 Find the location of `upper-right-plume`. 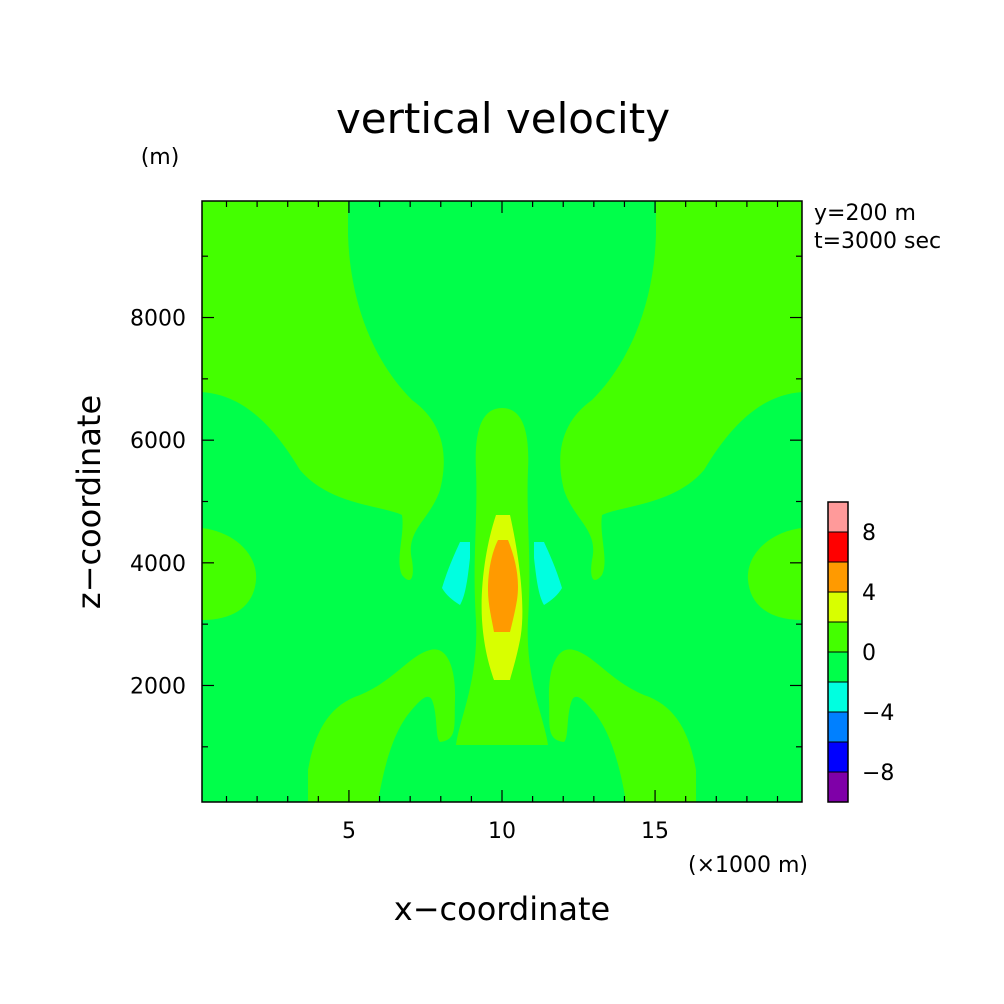

upper-right-plume is located at coordinates (681, 390).